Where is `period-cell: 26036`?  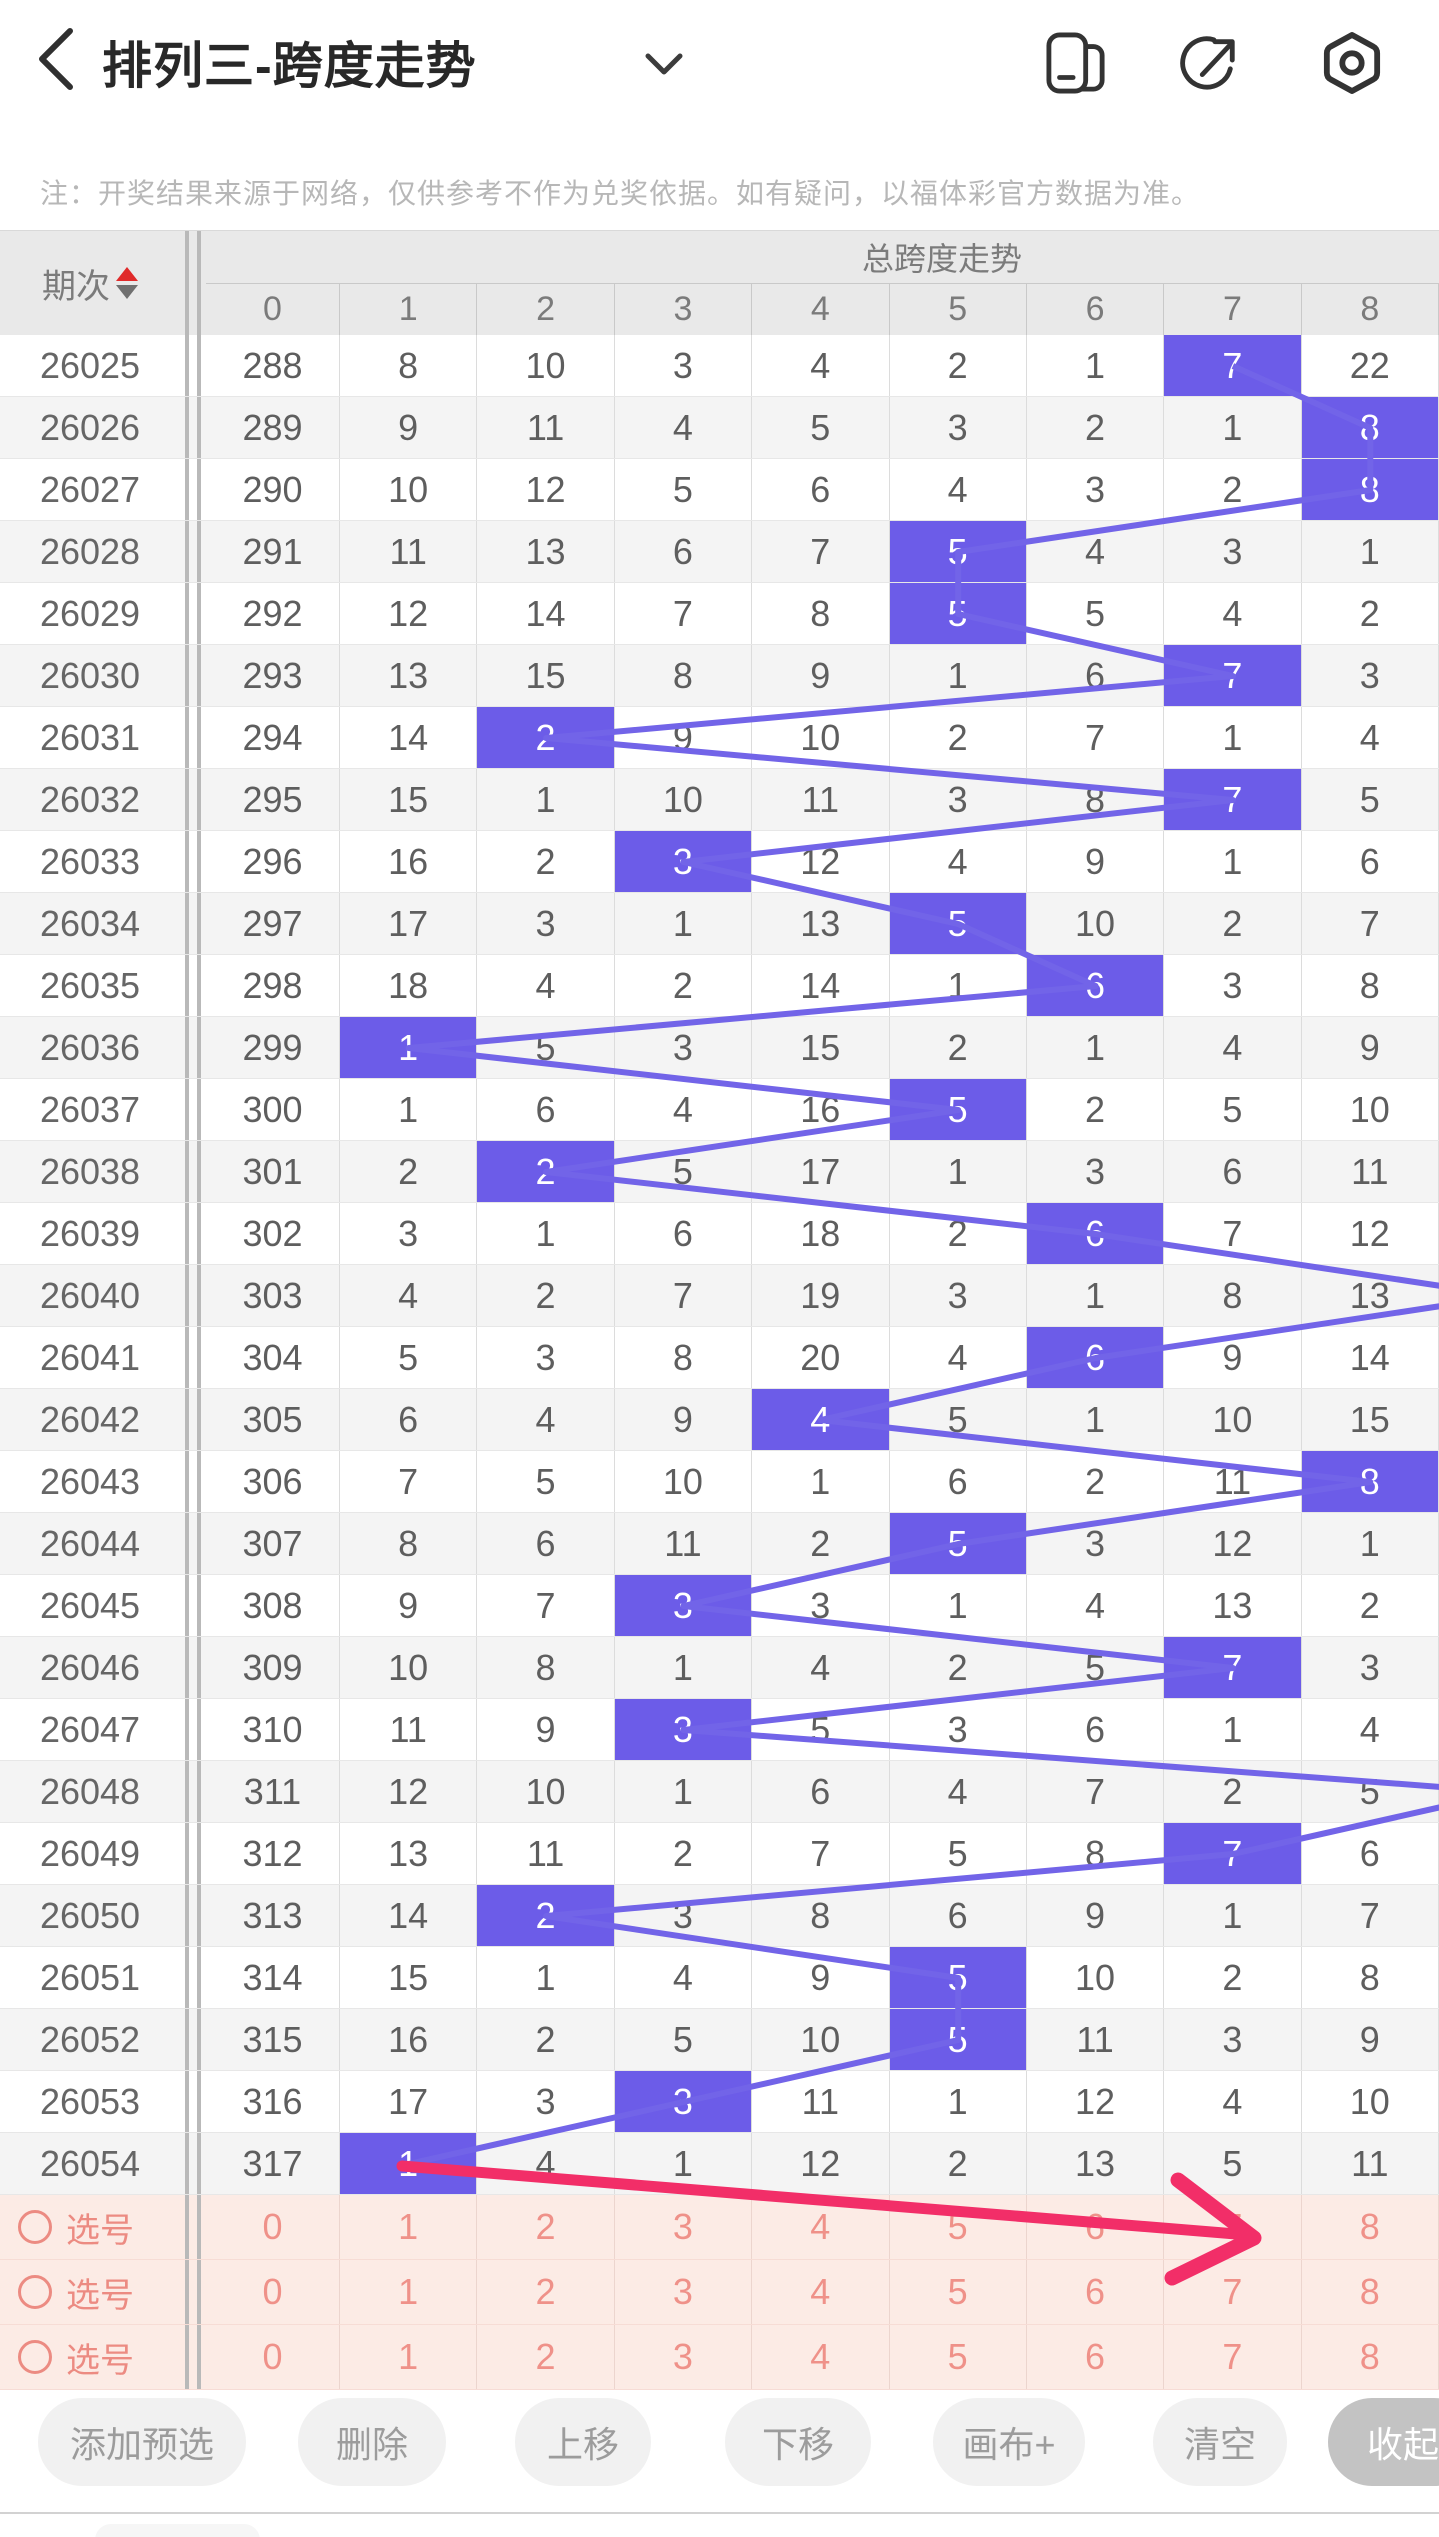 period-cell: 26036 is located at coordinates (90, 1047).